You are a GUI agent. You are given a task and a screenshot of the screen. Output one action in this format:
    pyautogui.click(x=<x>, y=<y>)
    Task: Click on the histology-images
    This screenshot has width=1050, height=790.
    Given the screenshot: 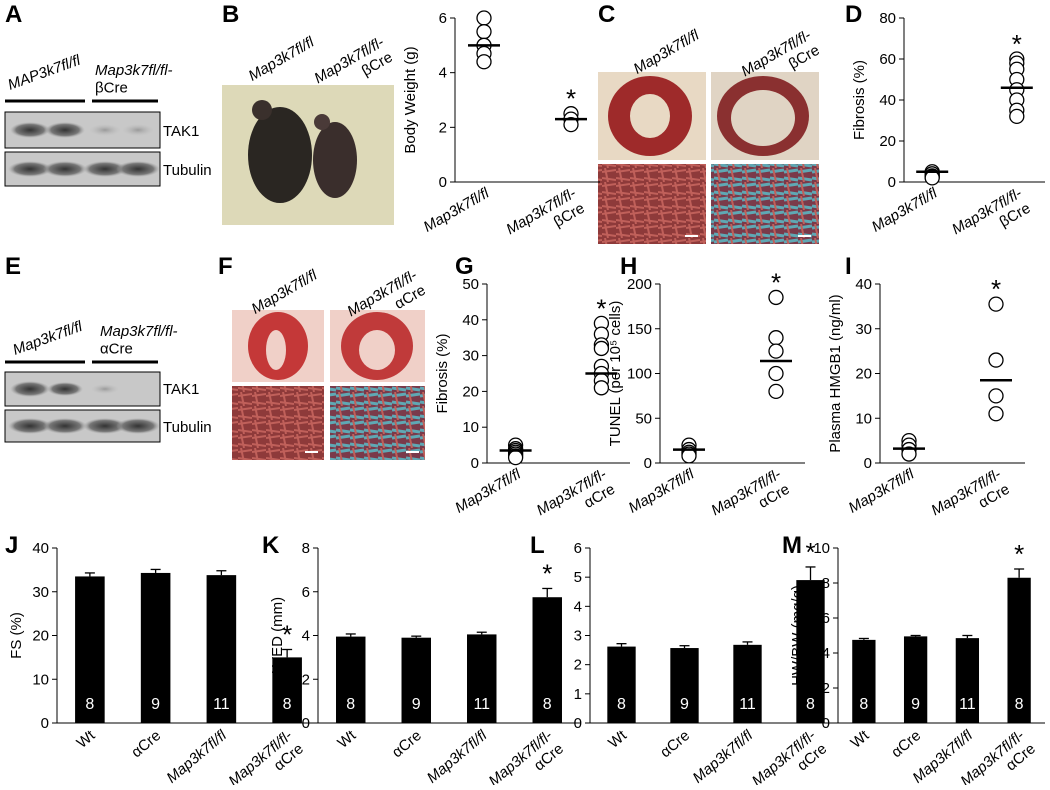 What is the action you would take?
    pyautogui.click(x=328, y=385)
    